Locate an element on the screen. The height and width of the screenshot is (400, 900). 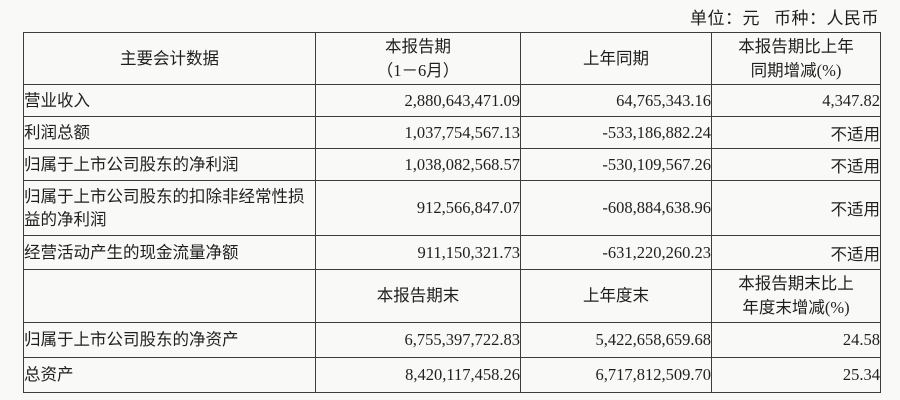
row-label: 归属于上市公司股东的扣除非经常性损益的净利润 is located at coordinates (169, 208).